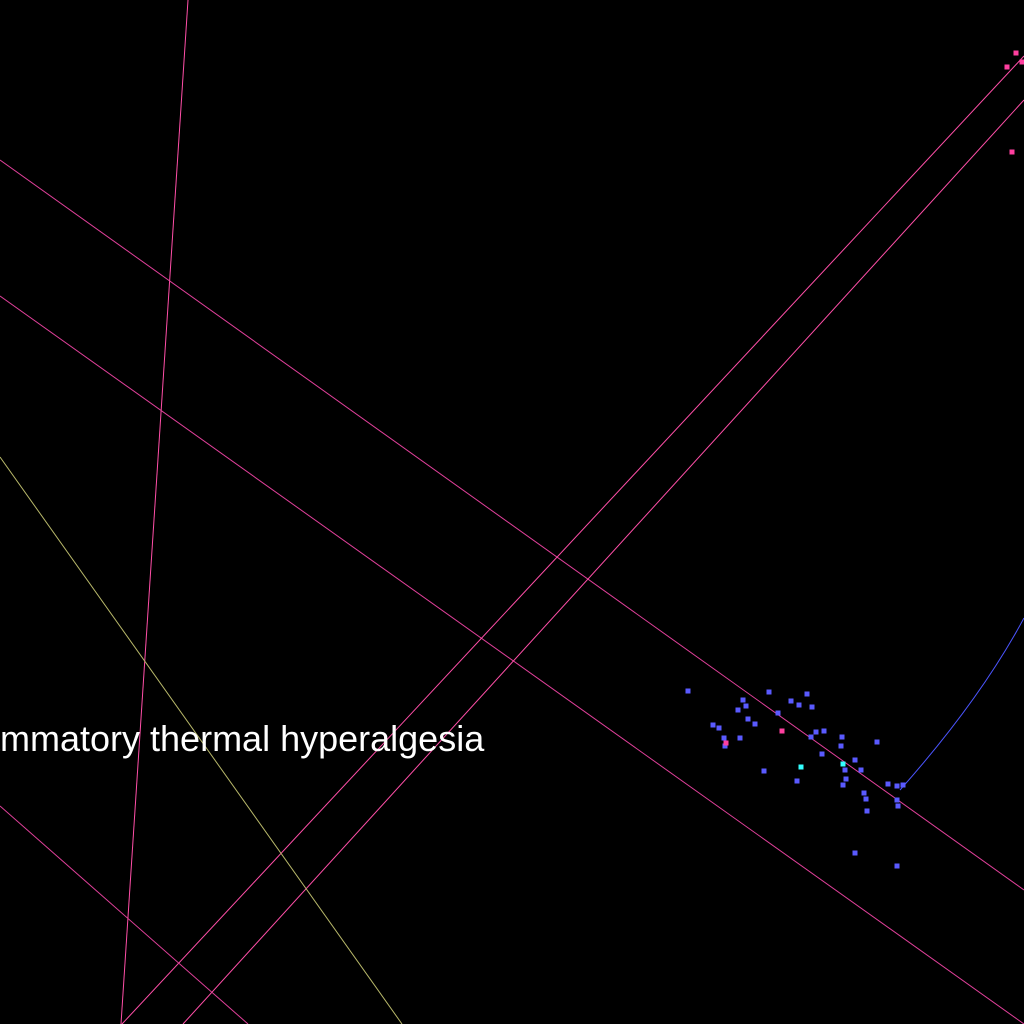  Describe the element at coordinates (242, 738) in the screenshot. I see `node-label: ammatory thermal hyperalgesia` at that location.